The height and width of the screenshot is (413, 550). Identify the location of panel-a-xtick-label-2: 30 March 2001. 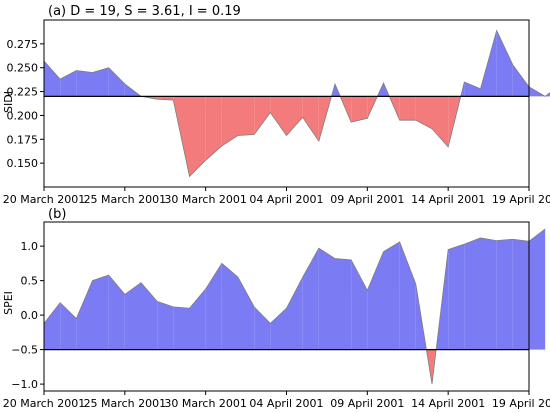
(205, 199).